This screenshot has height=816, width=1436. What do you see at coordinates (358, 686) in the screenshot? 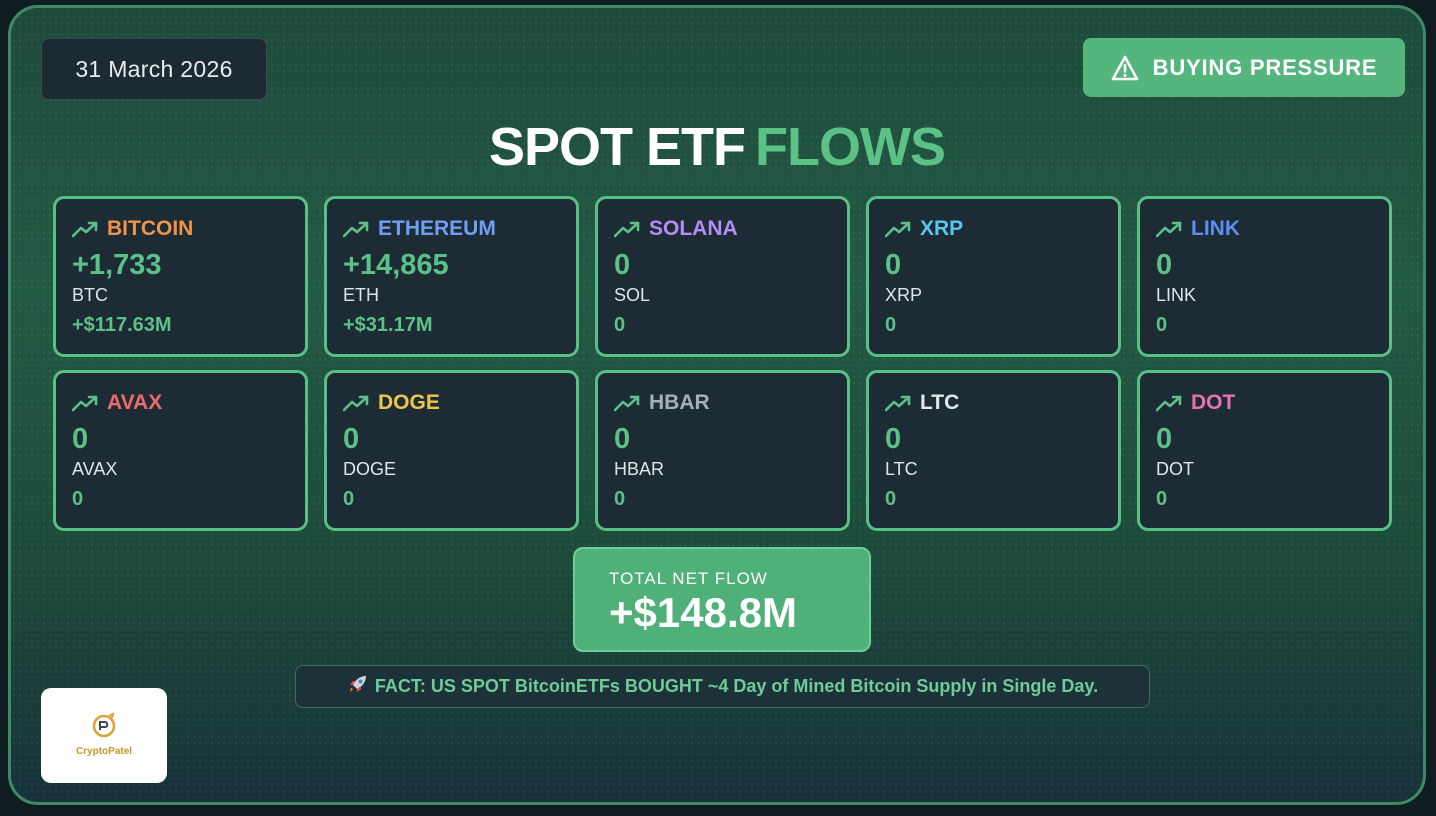
I see `rocket-icon` at bounding box center [358, 686].